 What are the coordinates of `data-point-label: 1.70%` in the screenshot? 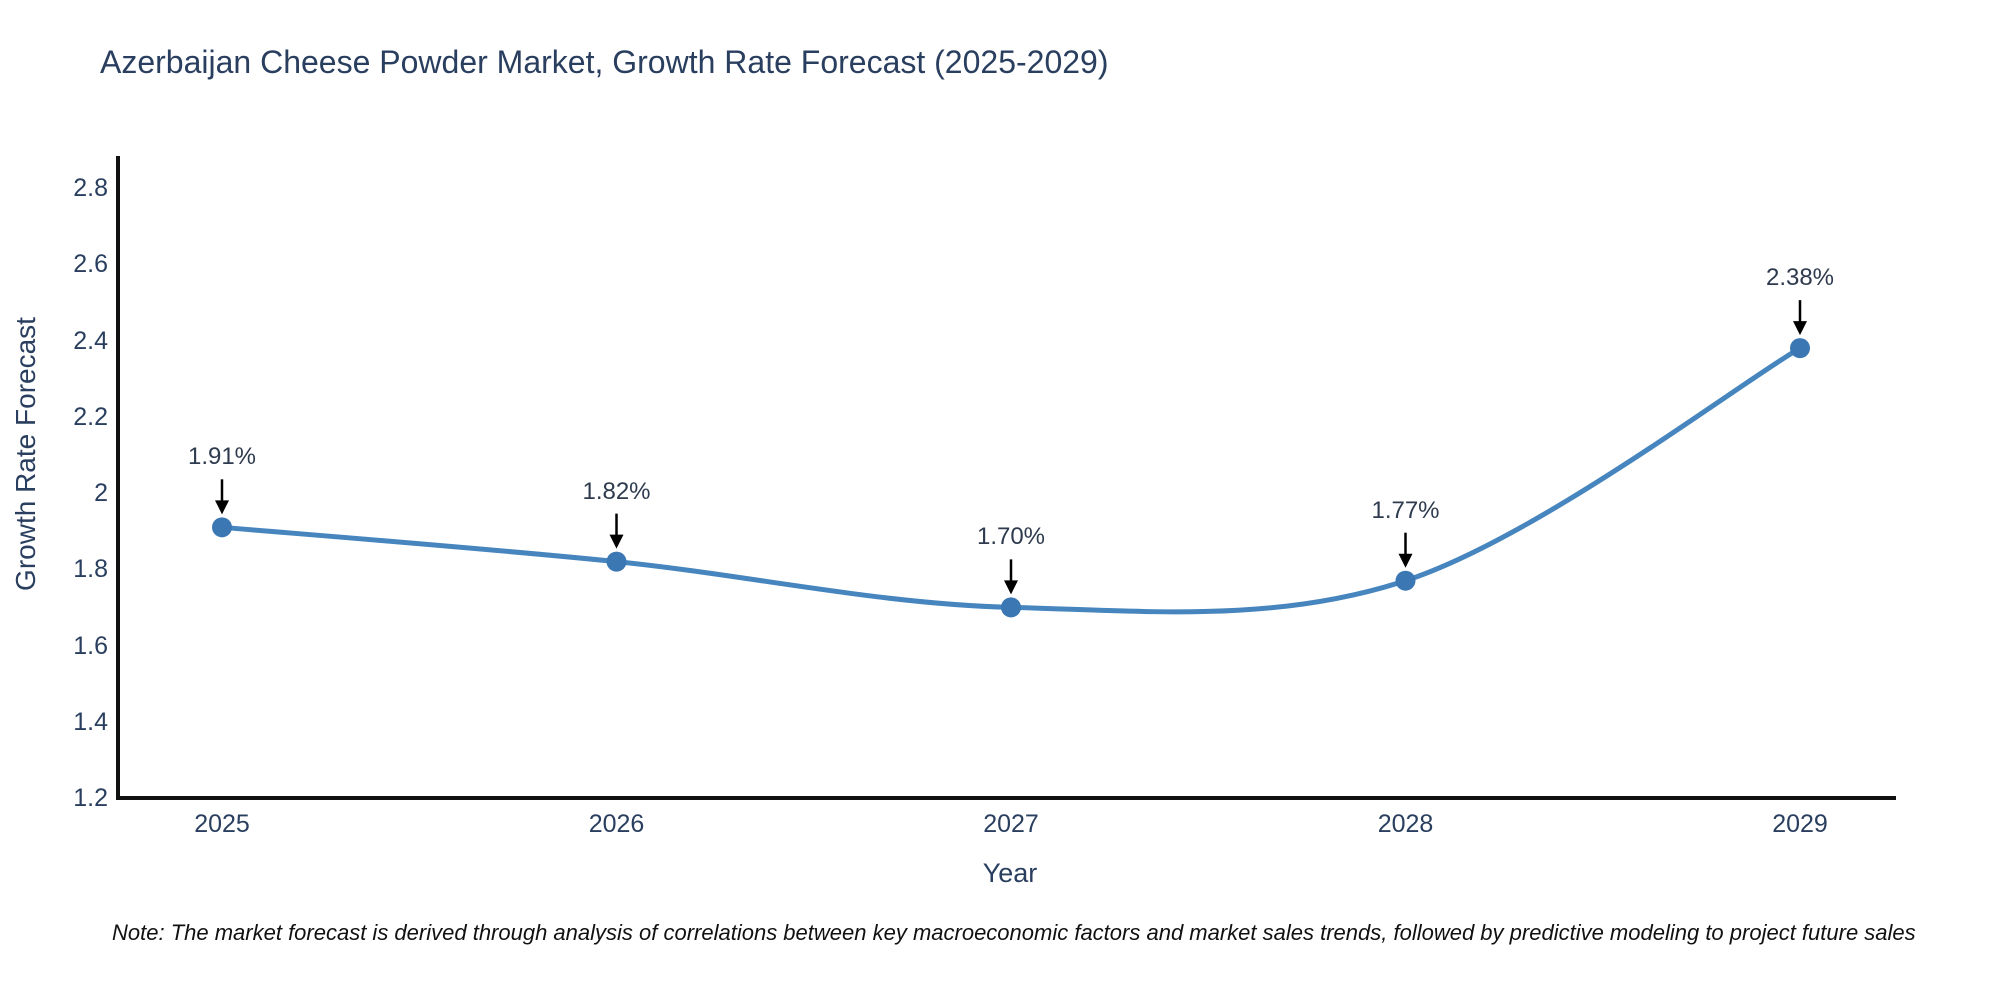 It's located at (1011, 537).